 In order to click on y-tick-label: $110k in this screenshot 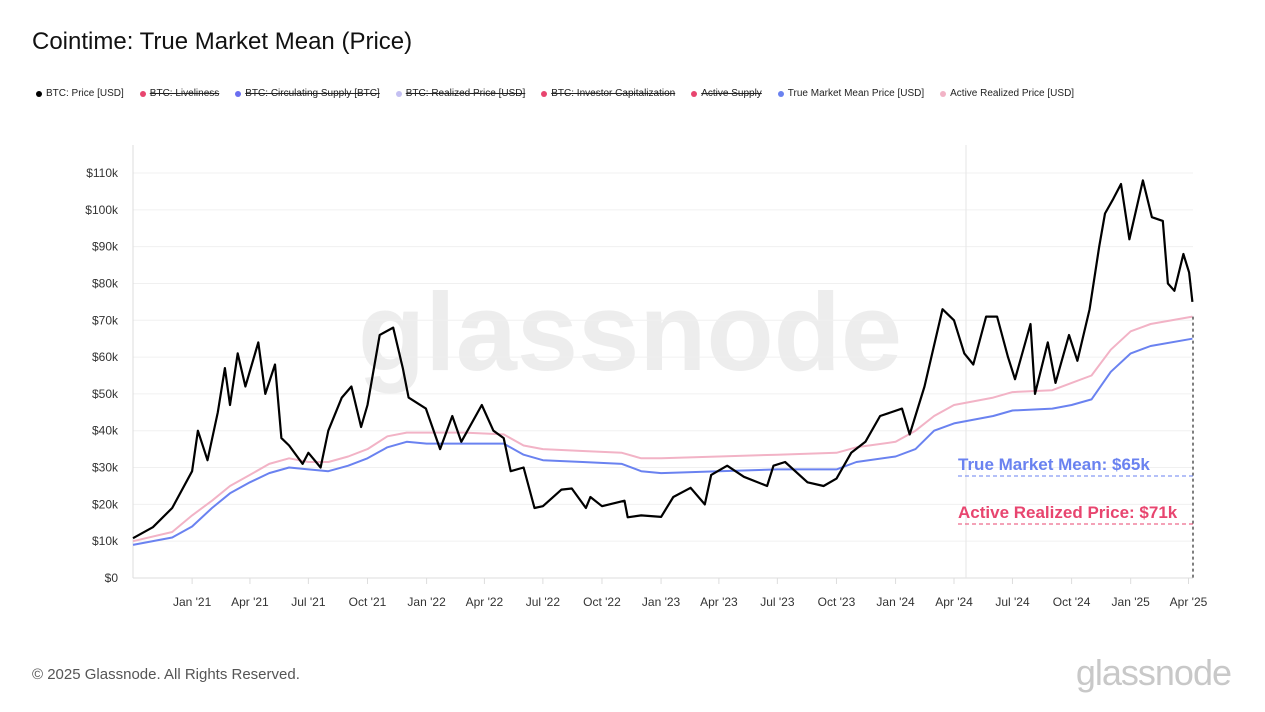, I will do `click(102, 173)`.